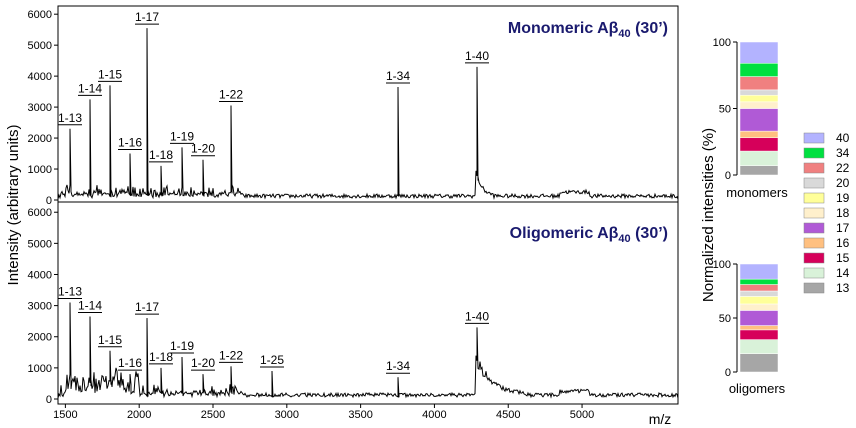  I want to click on oligomeric-ytick-label-1000: 1000, so click(40, 369).